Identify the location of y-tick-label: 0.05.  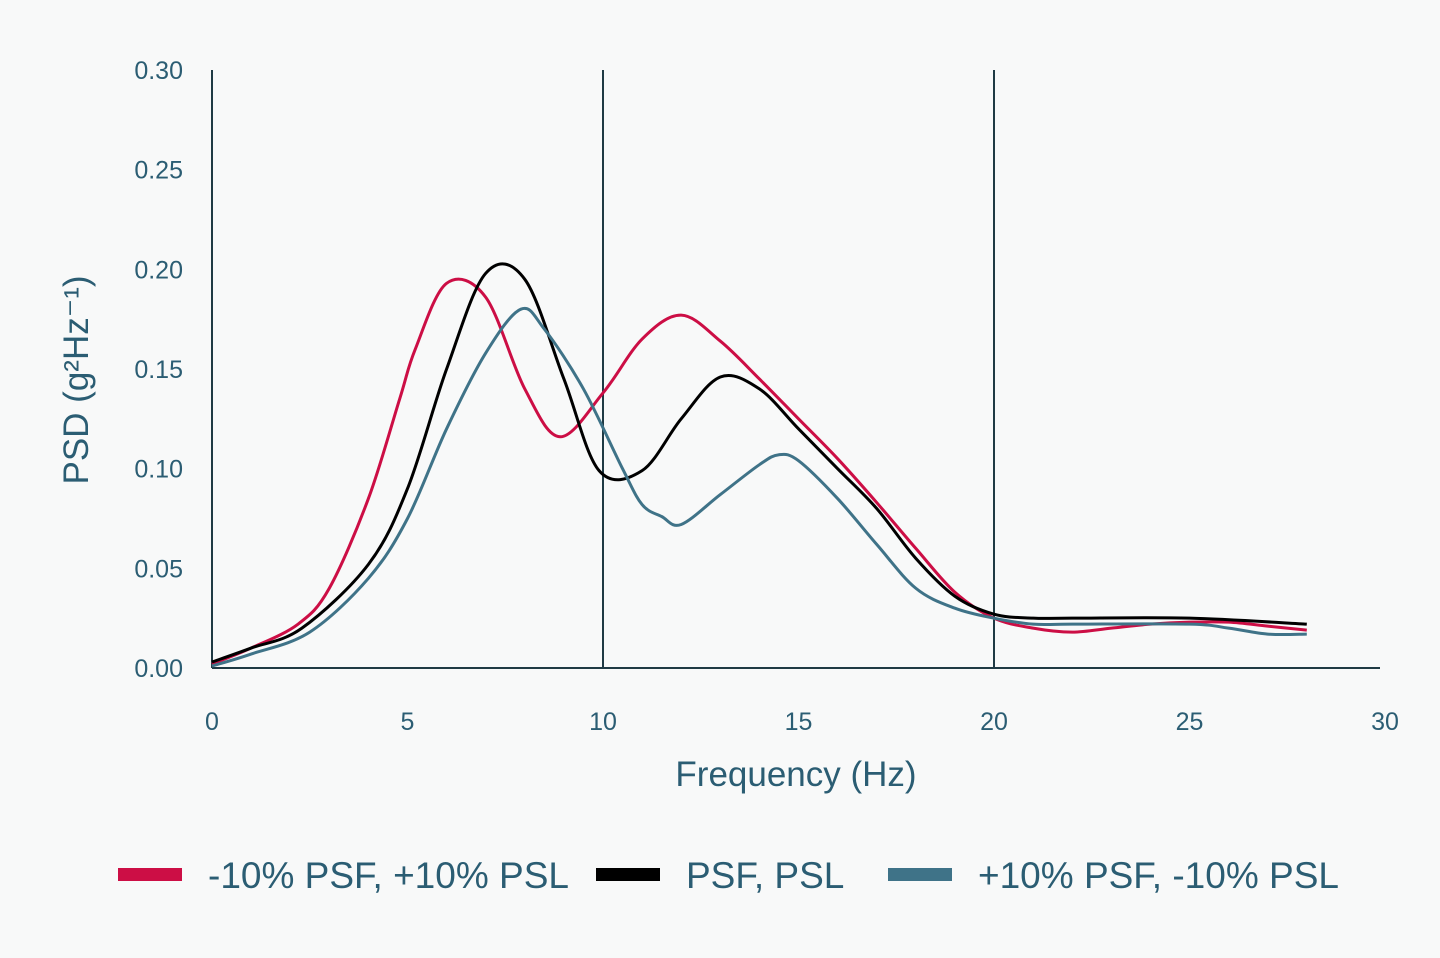
(158, 569).